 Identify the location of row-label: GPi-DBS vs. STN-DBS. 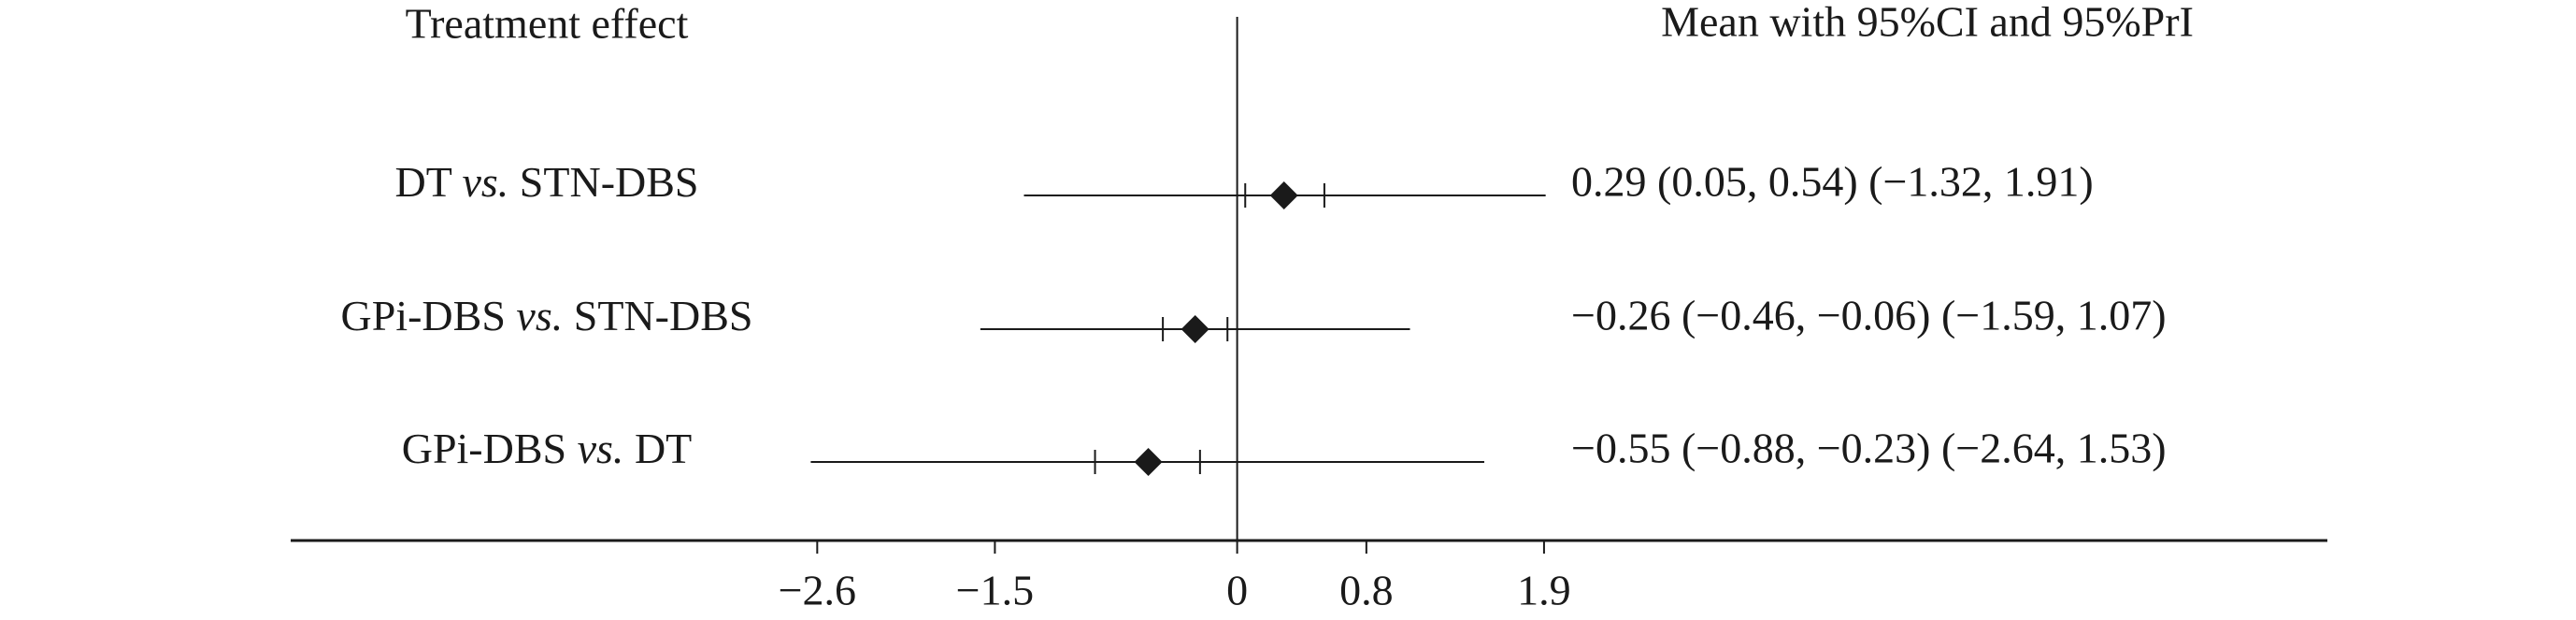
(547, 315).